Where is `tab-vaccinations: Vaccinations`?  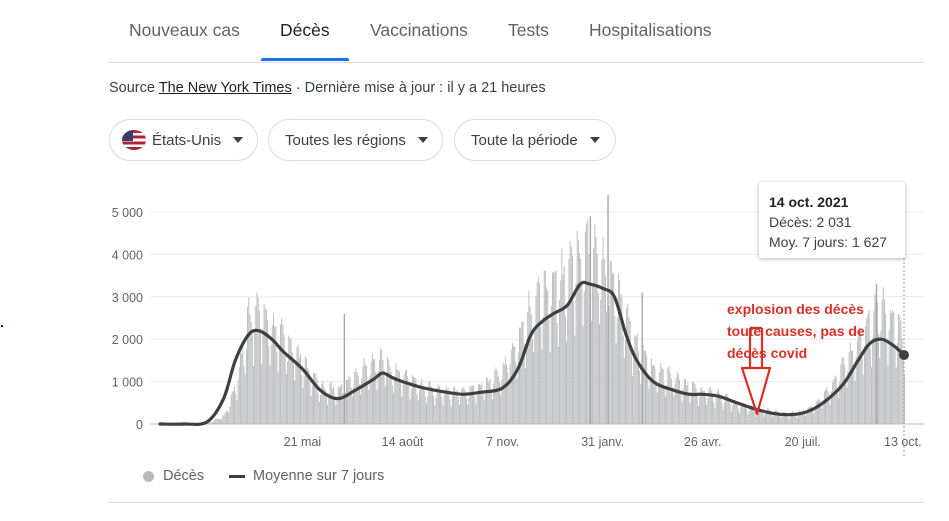
tab-vaccinations: Vaccinations is located at coordinates (419, 30).